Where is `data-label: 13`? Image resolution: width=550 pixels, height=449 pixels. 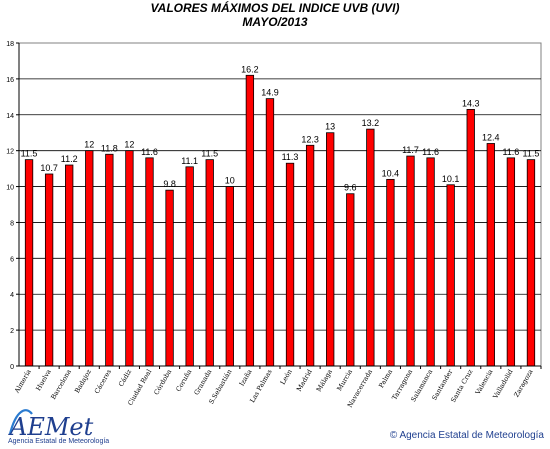
data-label: 13 is located at coordinates (330, 127).